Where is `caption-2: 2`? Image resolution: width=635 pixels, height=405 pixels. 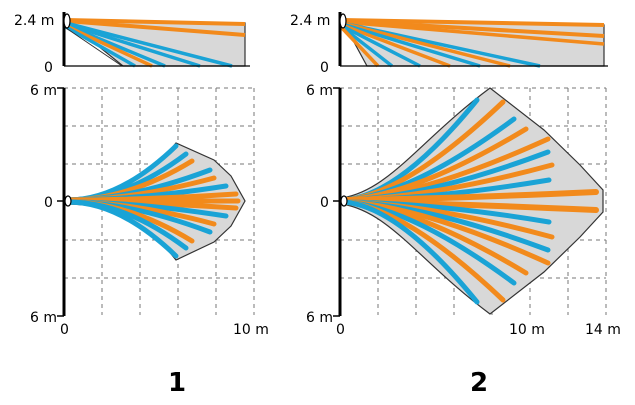 caption-2: 2 is located at coordinates (479, 383).